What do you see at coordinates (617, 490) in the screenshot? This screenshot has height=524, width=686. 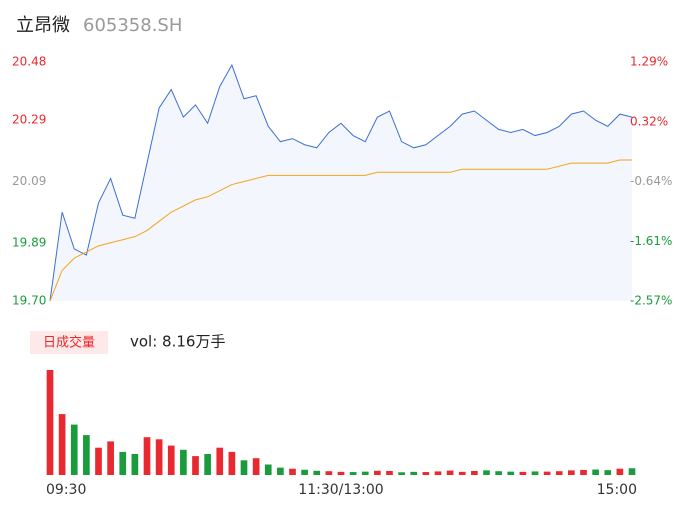 I see `x-tick-label: 15:00` at bounding box center [617, 490].